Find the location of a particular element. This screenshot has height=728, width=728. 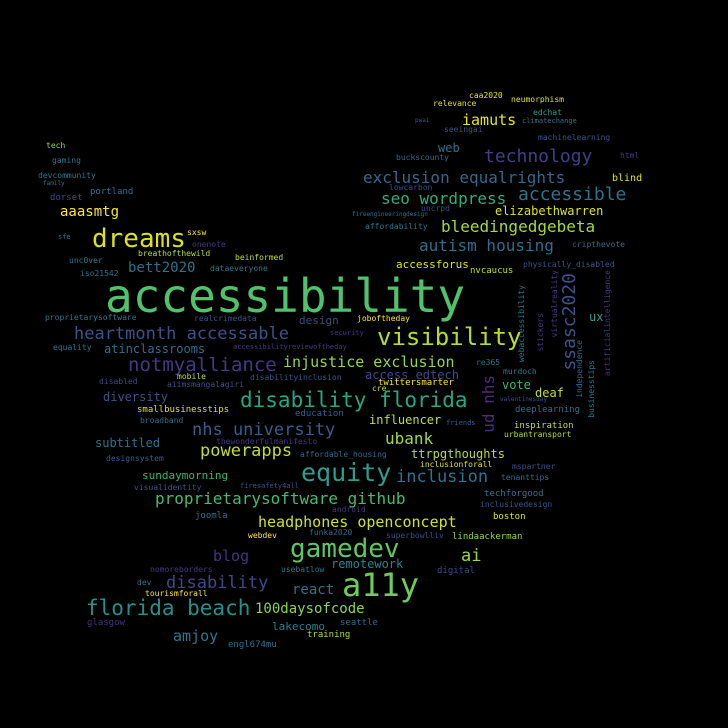

word-funka2020: funka2020 is located at coordinates (331, 532).